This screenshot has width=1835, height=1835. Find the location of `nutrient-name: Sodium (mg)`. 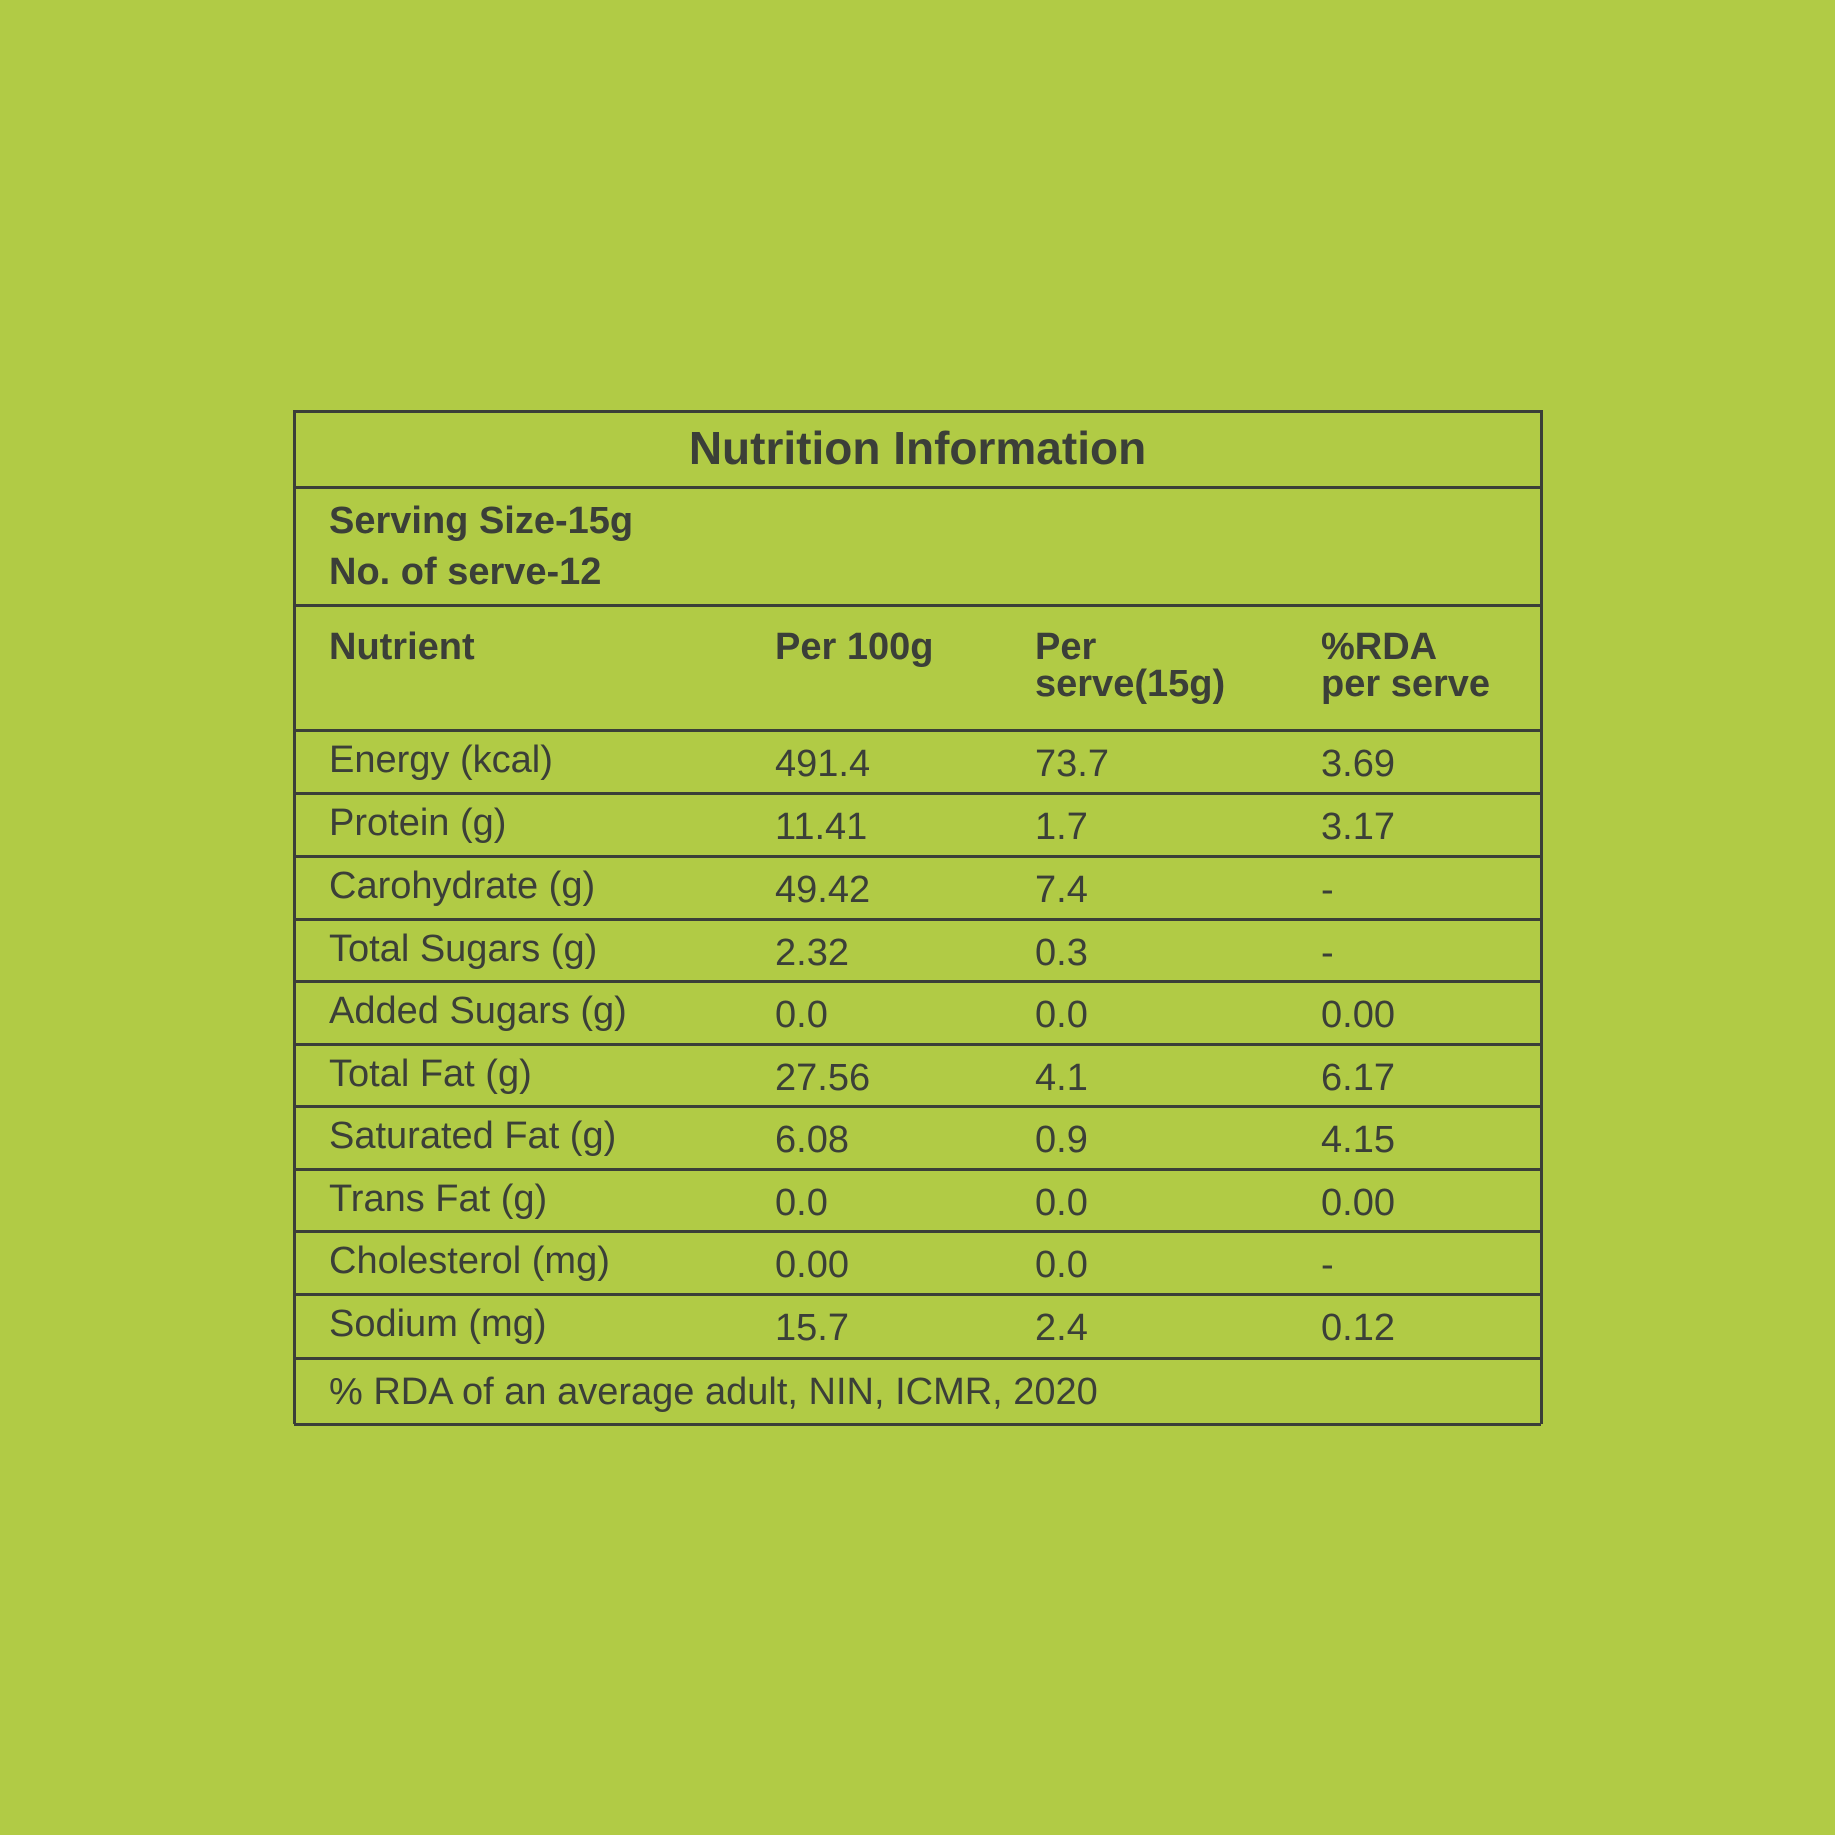

nutrient-name: Sodium (mg) is located at coordinates (438, 1324).